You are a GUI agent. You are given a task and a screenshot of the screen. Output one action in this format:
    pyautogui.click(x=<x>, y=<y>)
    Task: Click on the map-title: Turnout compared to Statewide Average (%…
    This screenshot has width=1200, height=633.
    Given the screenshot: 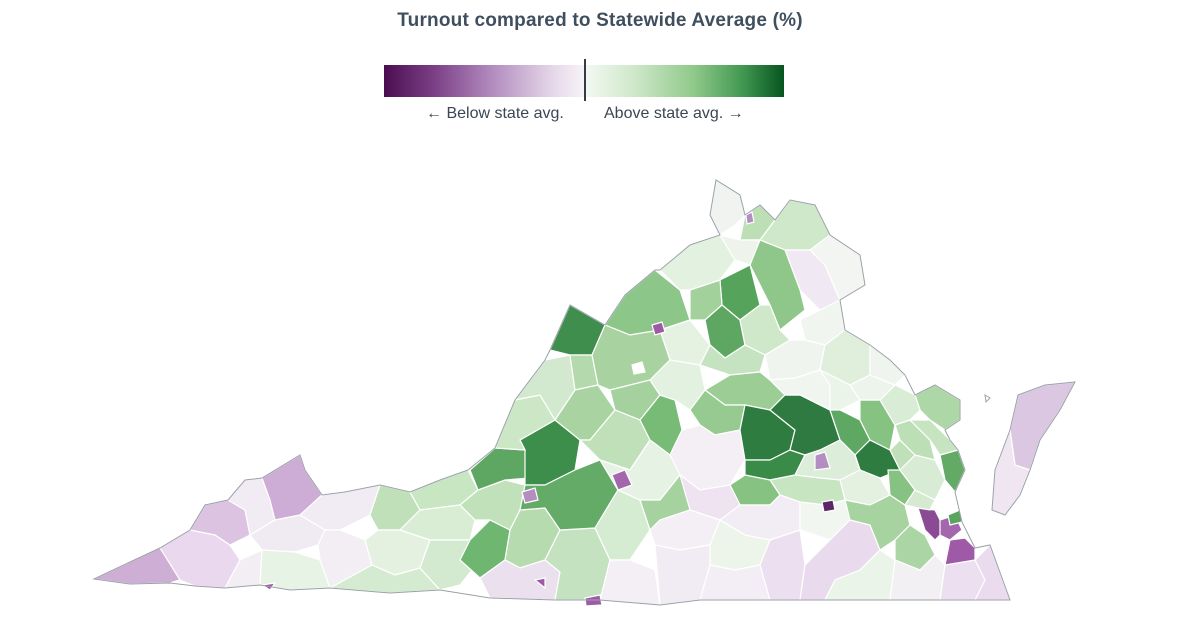 What is the action you would take?
    pyautogui.click(x=600, y=20)
    